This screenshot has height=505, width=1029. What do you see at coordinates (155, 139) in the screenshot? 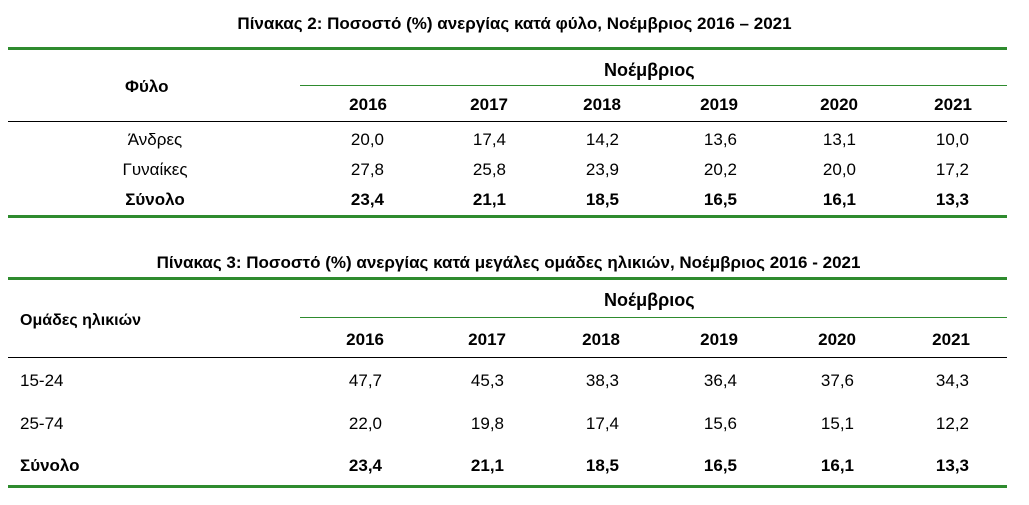
I see `table2-row-label: Άνδρες` at bounding box center [155, 139].